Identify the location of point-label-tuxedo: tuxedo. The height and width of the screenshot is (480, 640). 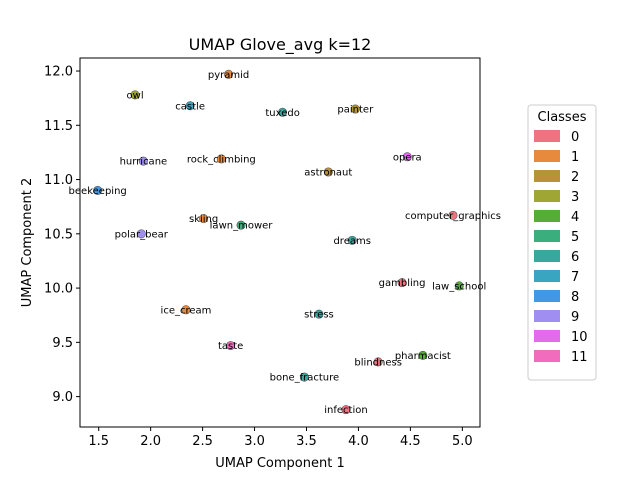
(282, 113).